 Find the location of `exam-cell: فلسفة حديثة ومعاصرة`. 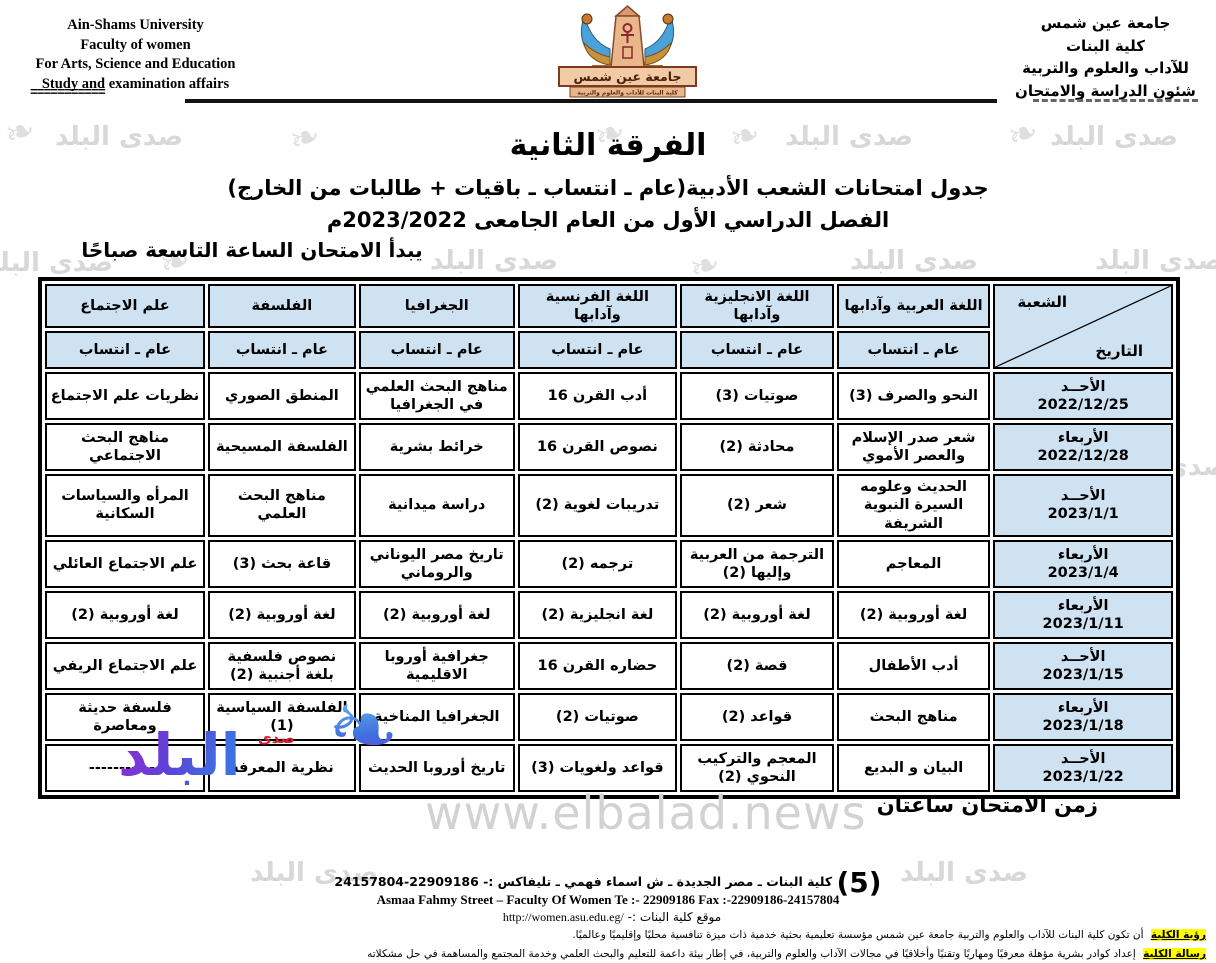

exam-cell: فلسفة حديثة ومعاصرة is located at coordinates (125, 716).